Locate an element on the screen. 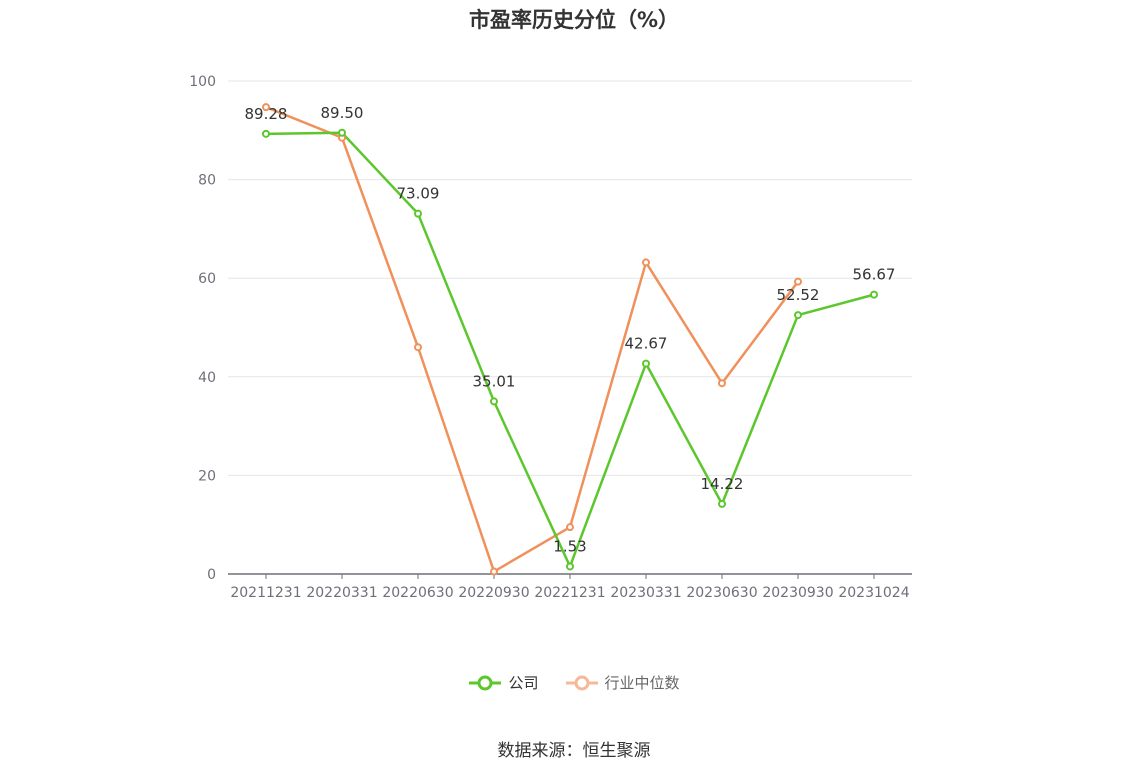 The width and height of the screenshot is (1148, 776). y-tick-label: 20 is located at coordinates (207, 476).